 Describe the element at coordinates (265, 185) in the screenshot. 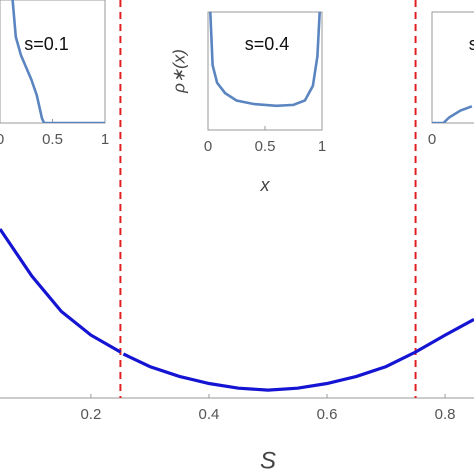

I see `x-axis-label: x` at that location.